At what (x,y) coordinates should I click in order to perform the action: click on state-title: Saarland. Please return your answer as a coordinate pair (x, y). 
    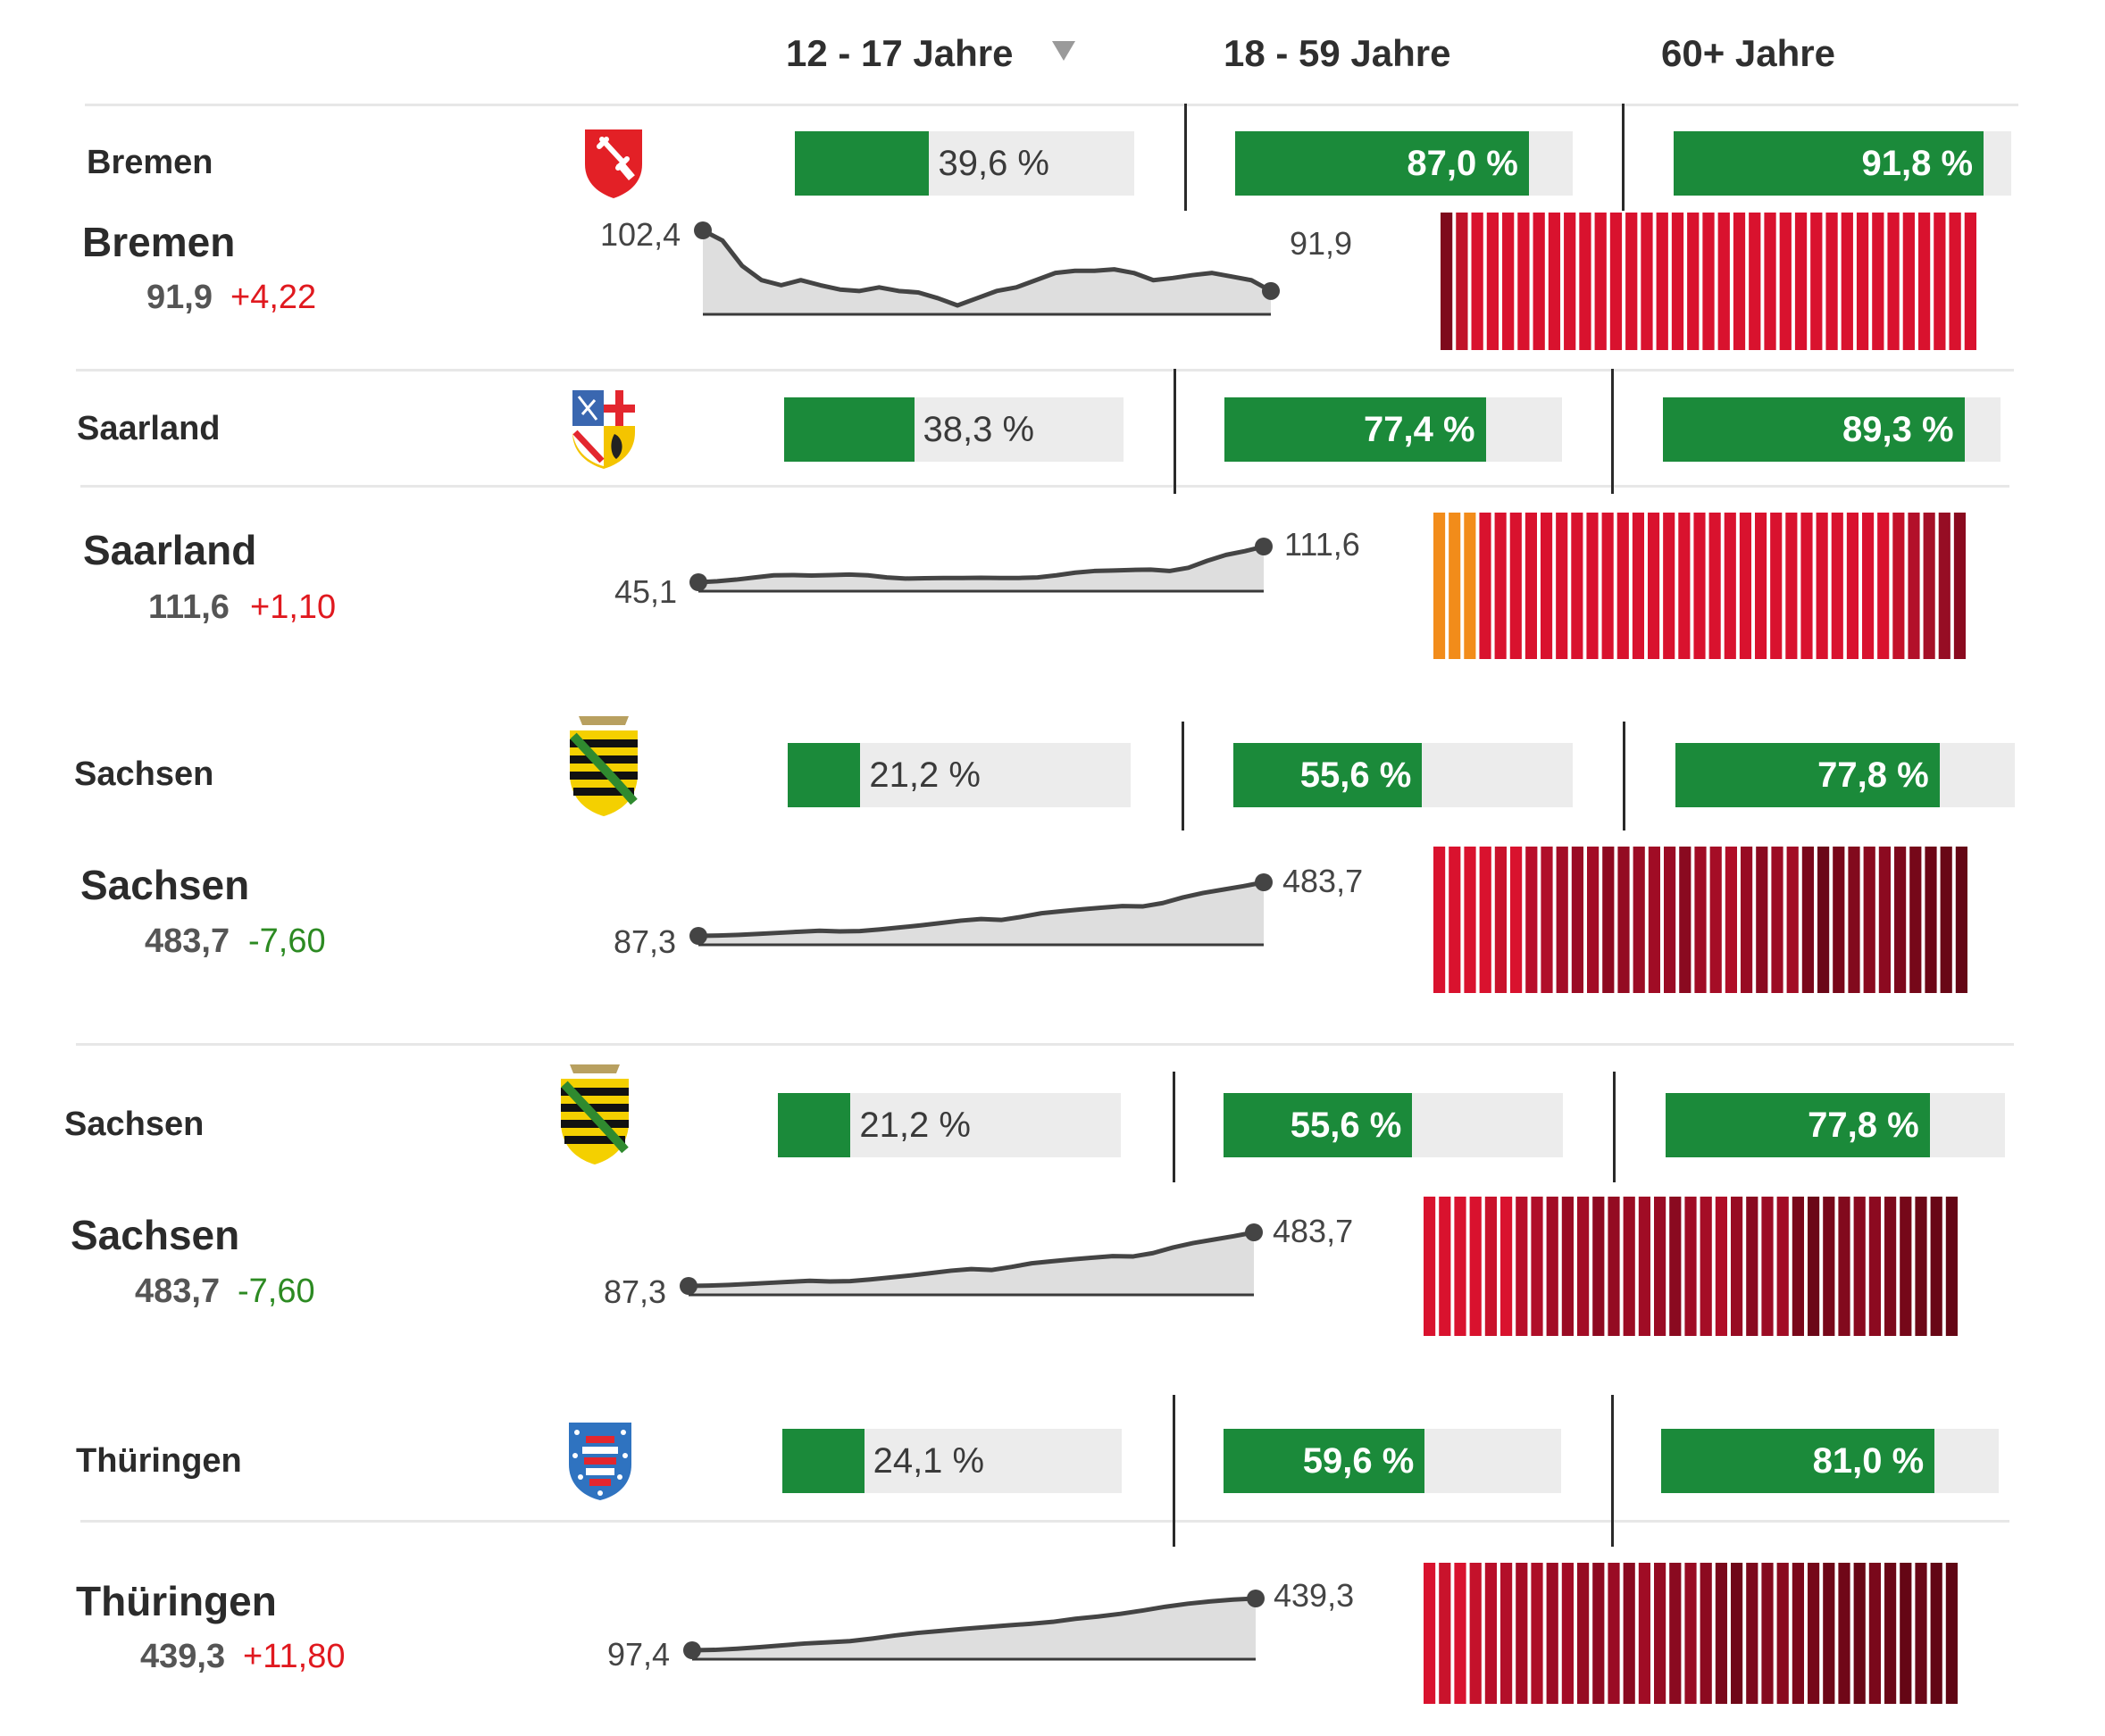
    Looking at the image, I should click on (170, 550).